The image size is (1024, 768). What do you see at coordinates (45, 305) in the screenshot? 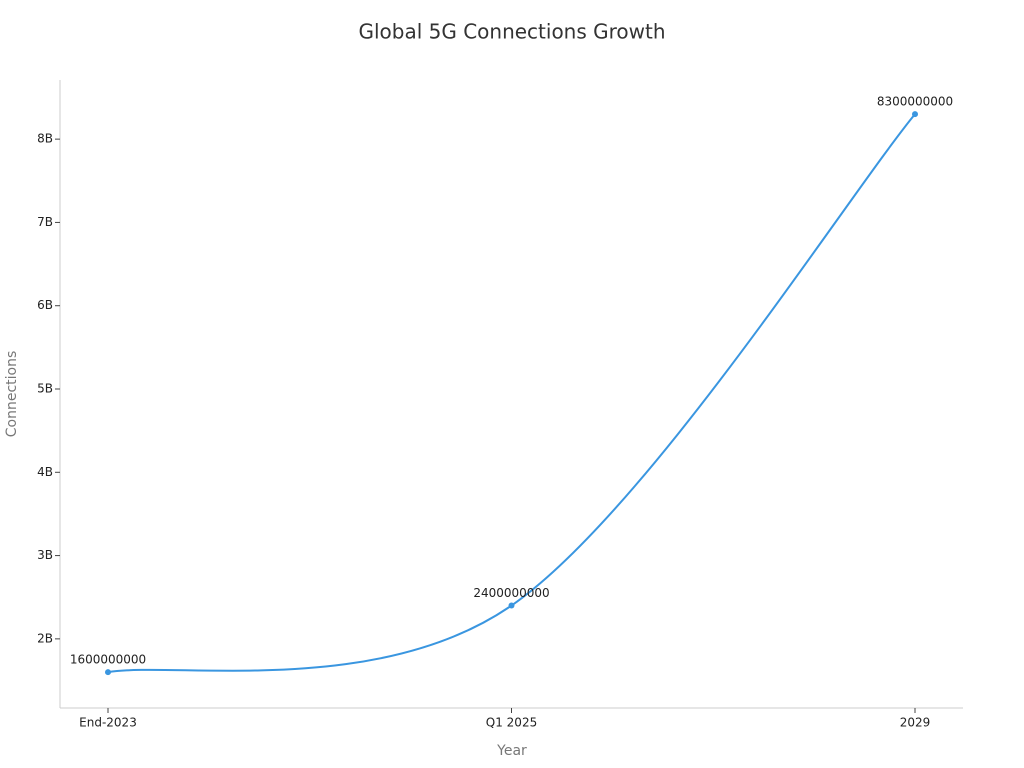
I see `y-tick-label: 6B` at bounding box center [45, 305].